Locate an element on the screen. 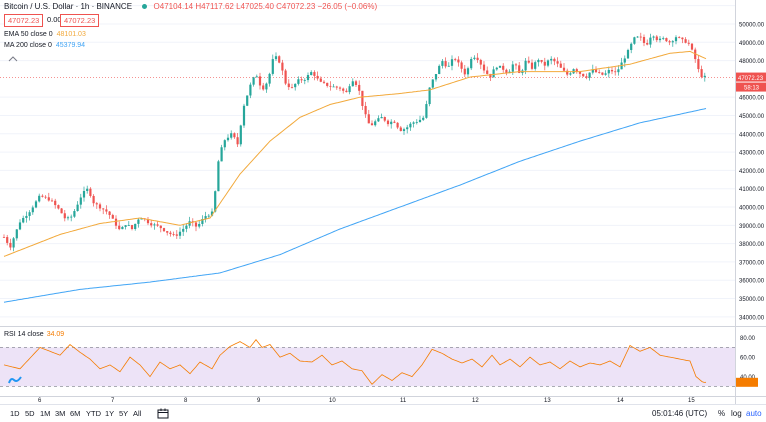  timeframe-all: All is located at coordinates (137, 413).